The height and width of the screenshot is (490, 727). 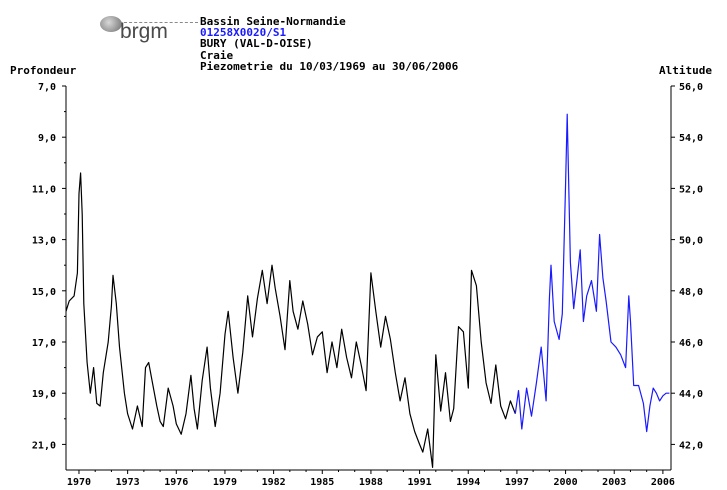 I want to click on right-tick-label: 46,0, so click(x=691, y=343).